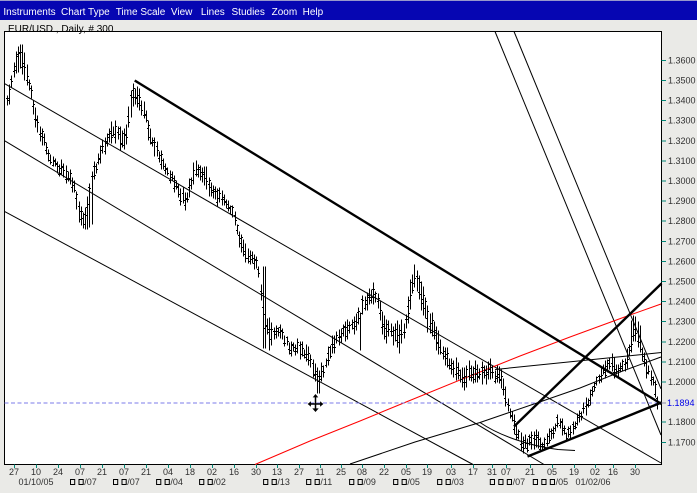 This screenshot has width=697, height=493. Describe the element at coordinates (682, 201) in the screenshot. I see `svg-text: 1.2900` at that location.